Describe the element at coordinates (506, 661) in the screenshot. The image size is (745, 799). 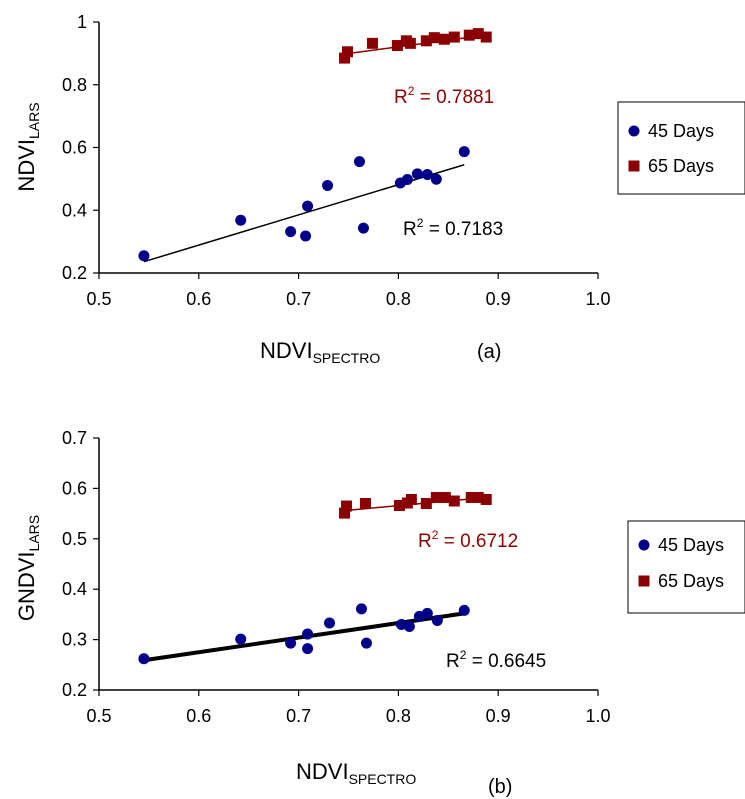
I see `r2-value: = 0.6645` at that location.